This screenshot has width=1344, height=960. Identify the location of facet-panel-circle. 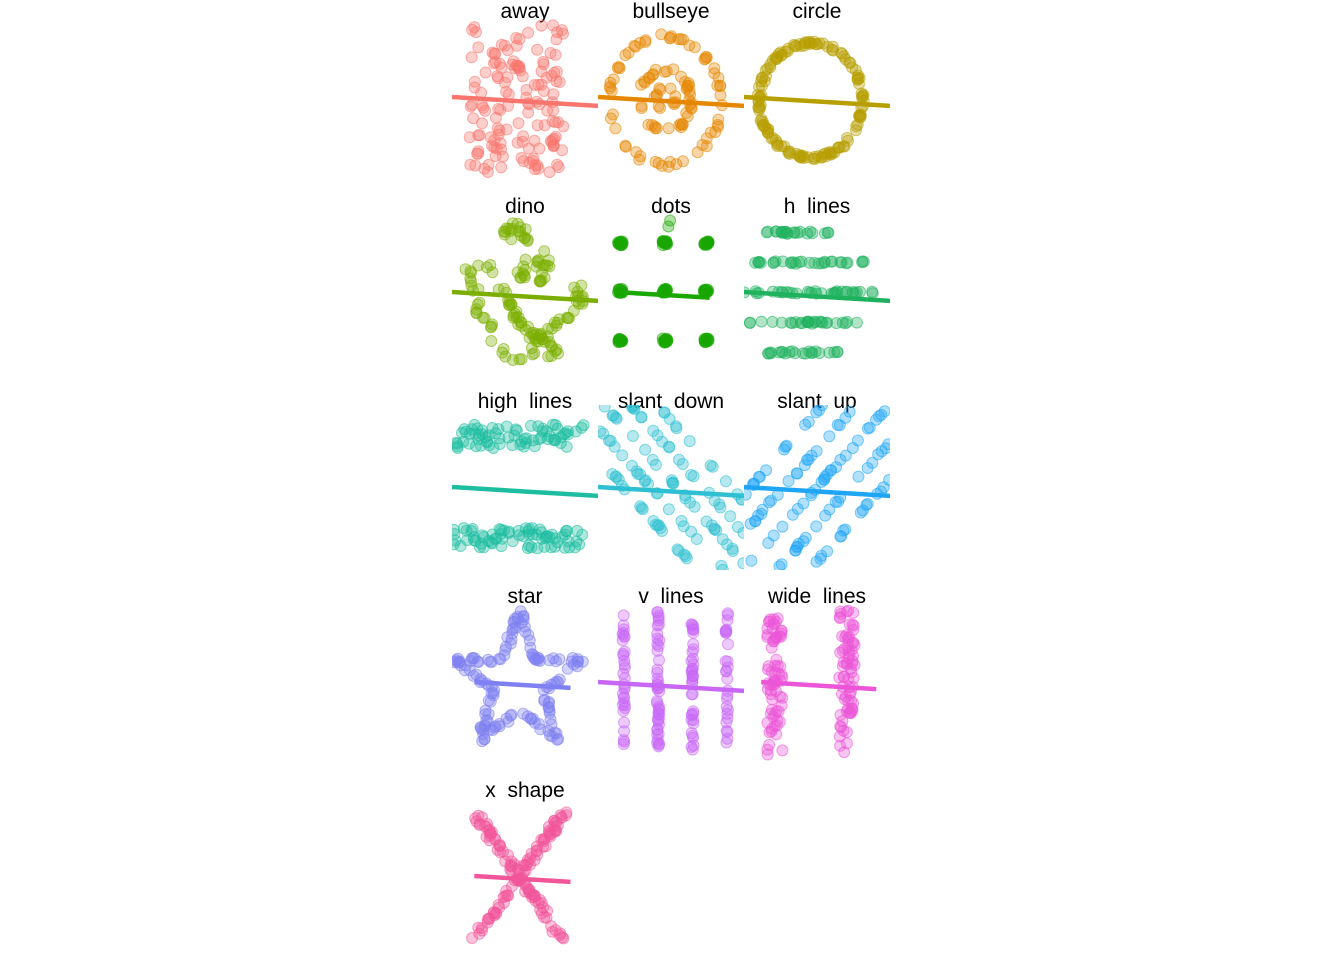
(817, 97).